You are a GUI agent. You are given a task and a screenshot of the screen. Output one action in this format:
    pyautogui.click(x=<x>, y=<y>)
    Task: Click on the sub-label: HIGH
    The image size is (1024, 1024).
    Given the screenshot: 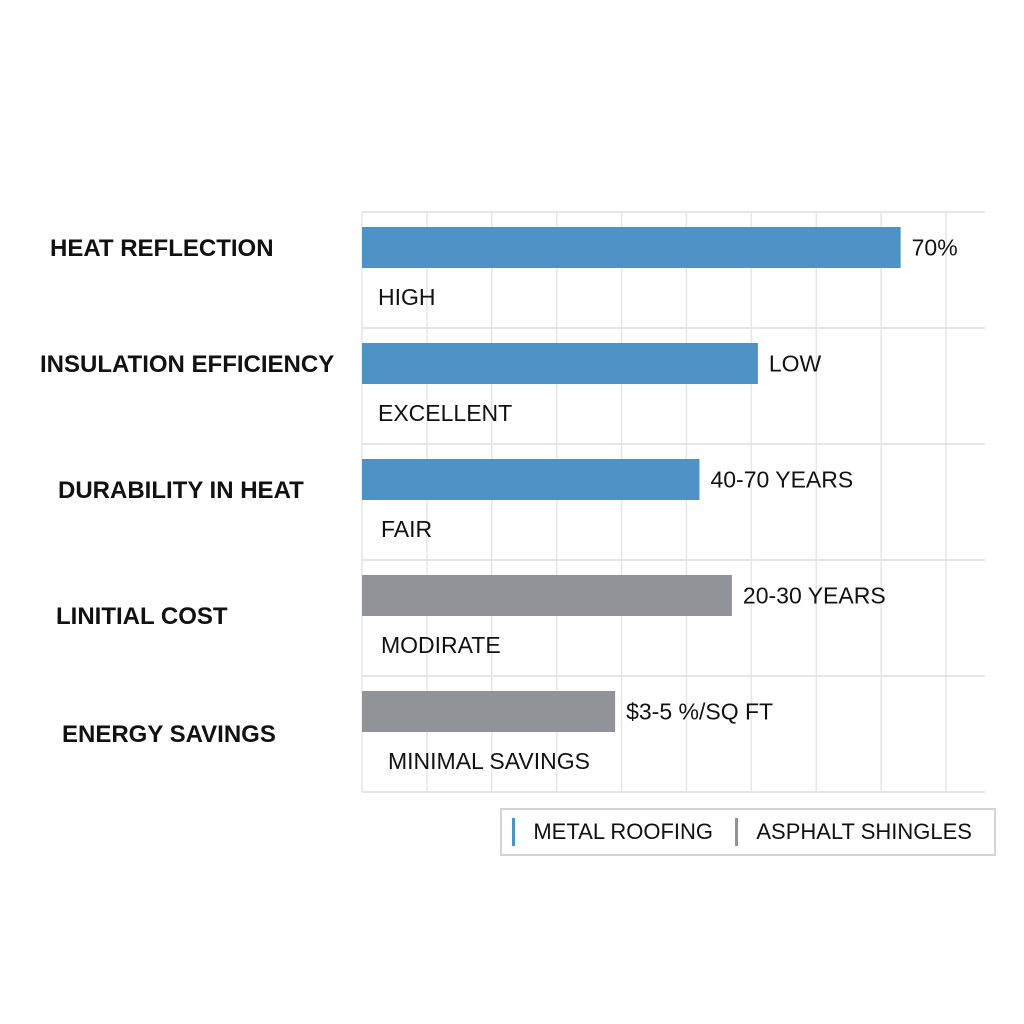 What is the action you would take?
    pyautogui.click(x=407, y=297)
    